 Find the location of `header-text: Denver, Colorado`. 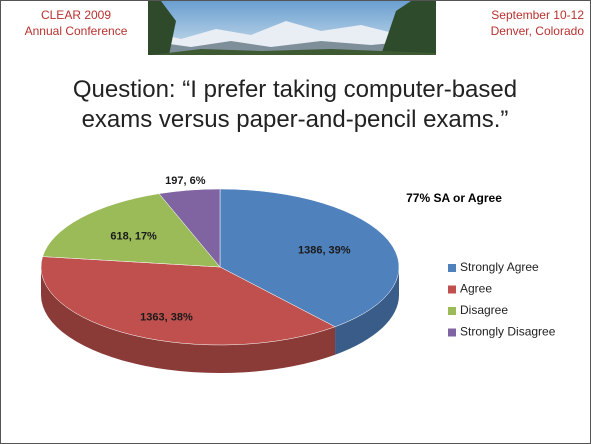

header-text: Denver, Colorado is located at coordinates (537, 31).